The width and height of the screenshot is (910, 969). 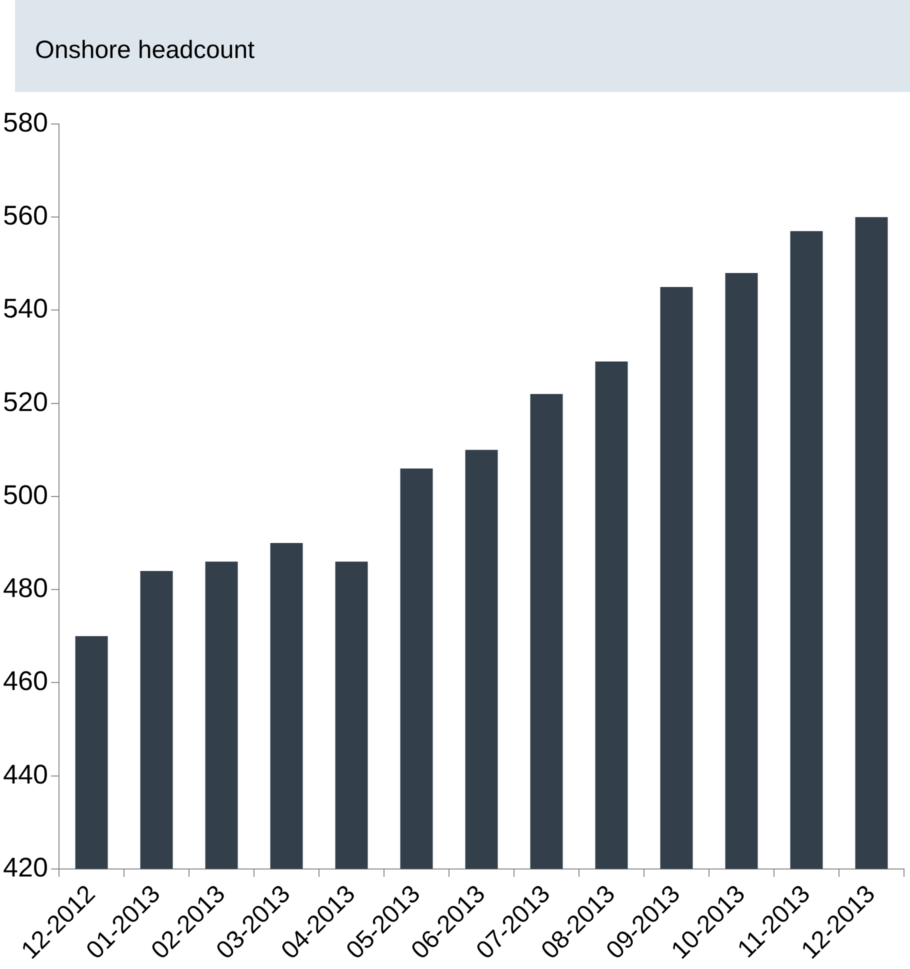 I want to click on y-tick-label: 540, so click(x=25, y=309).